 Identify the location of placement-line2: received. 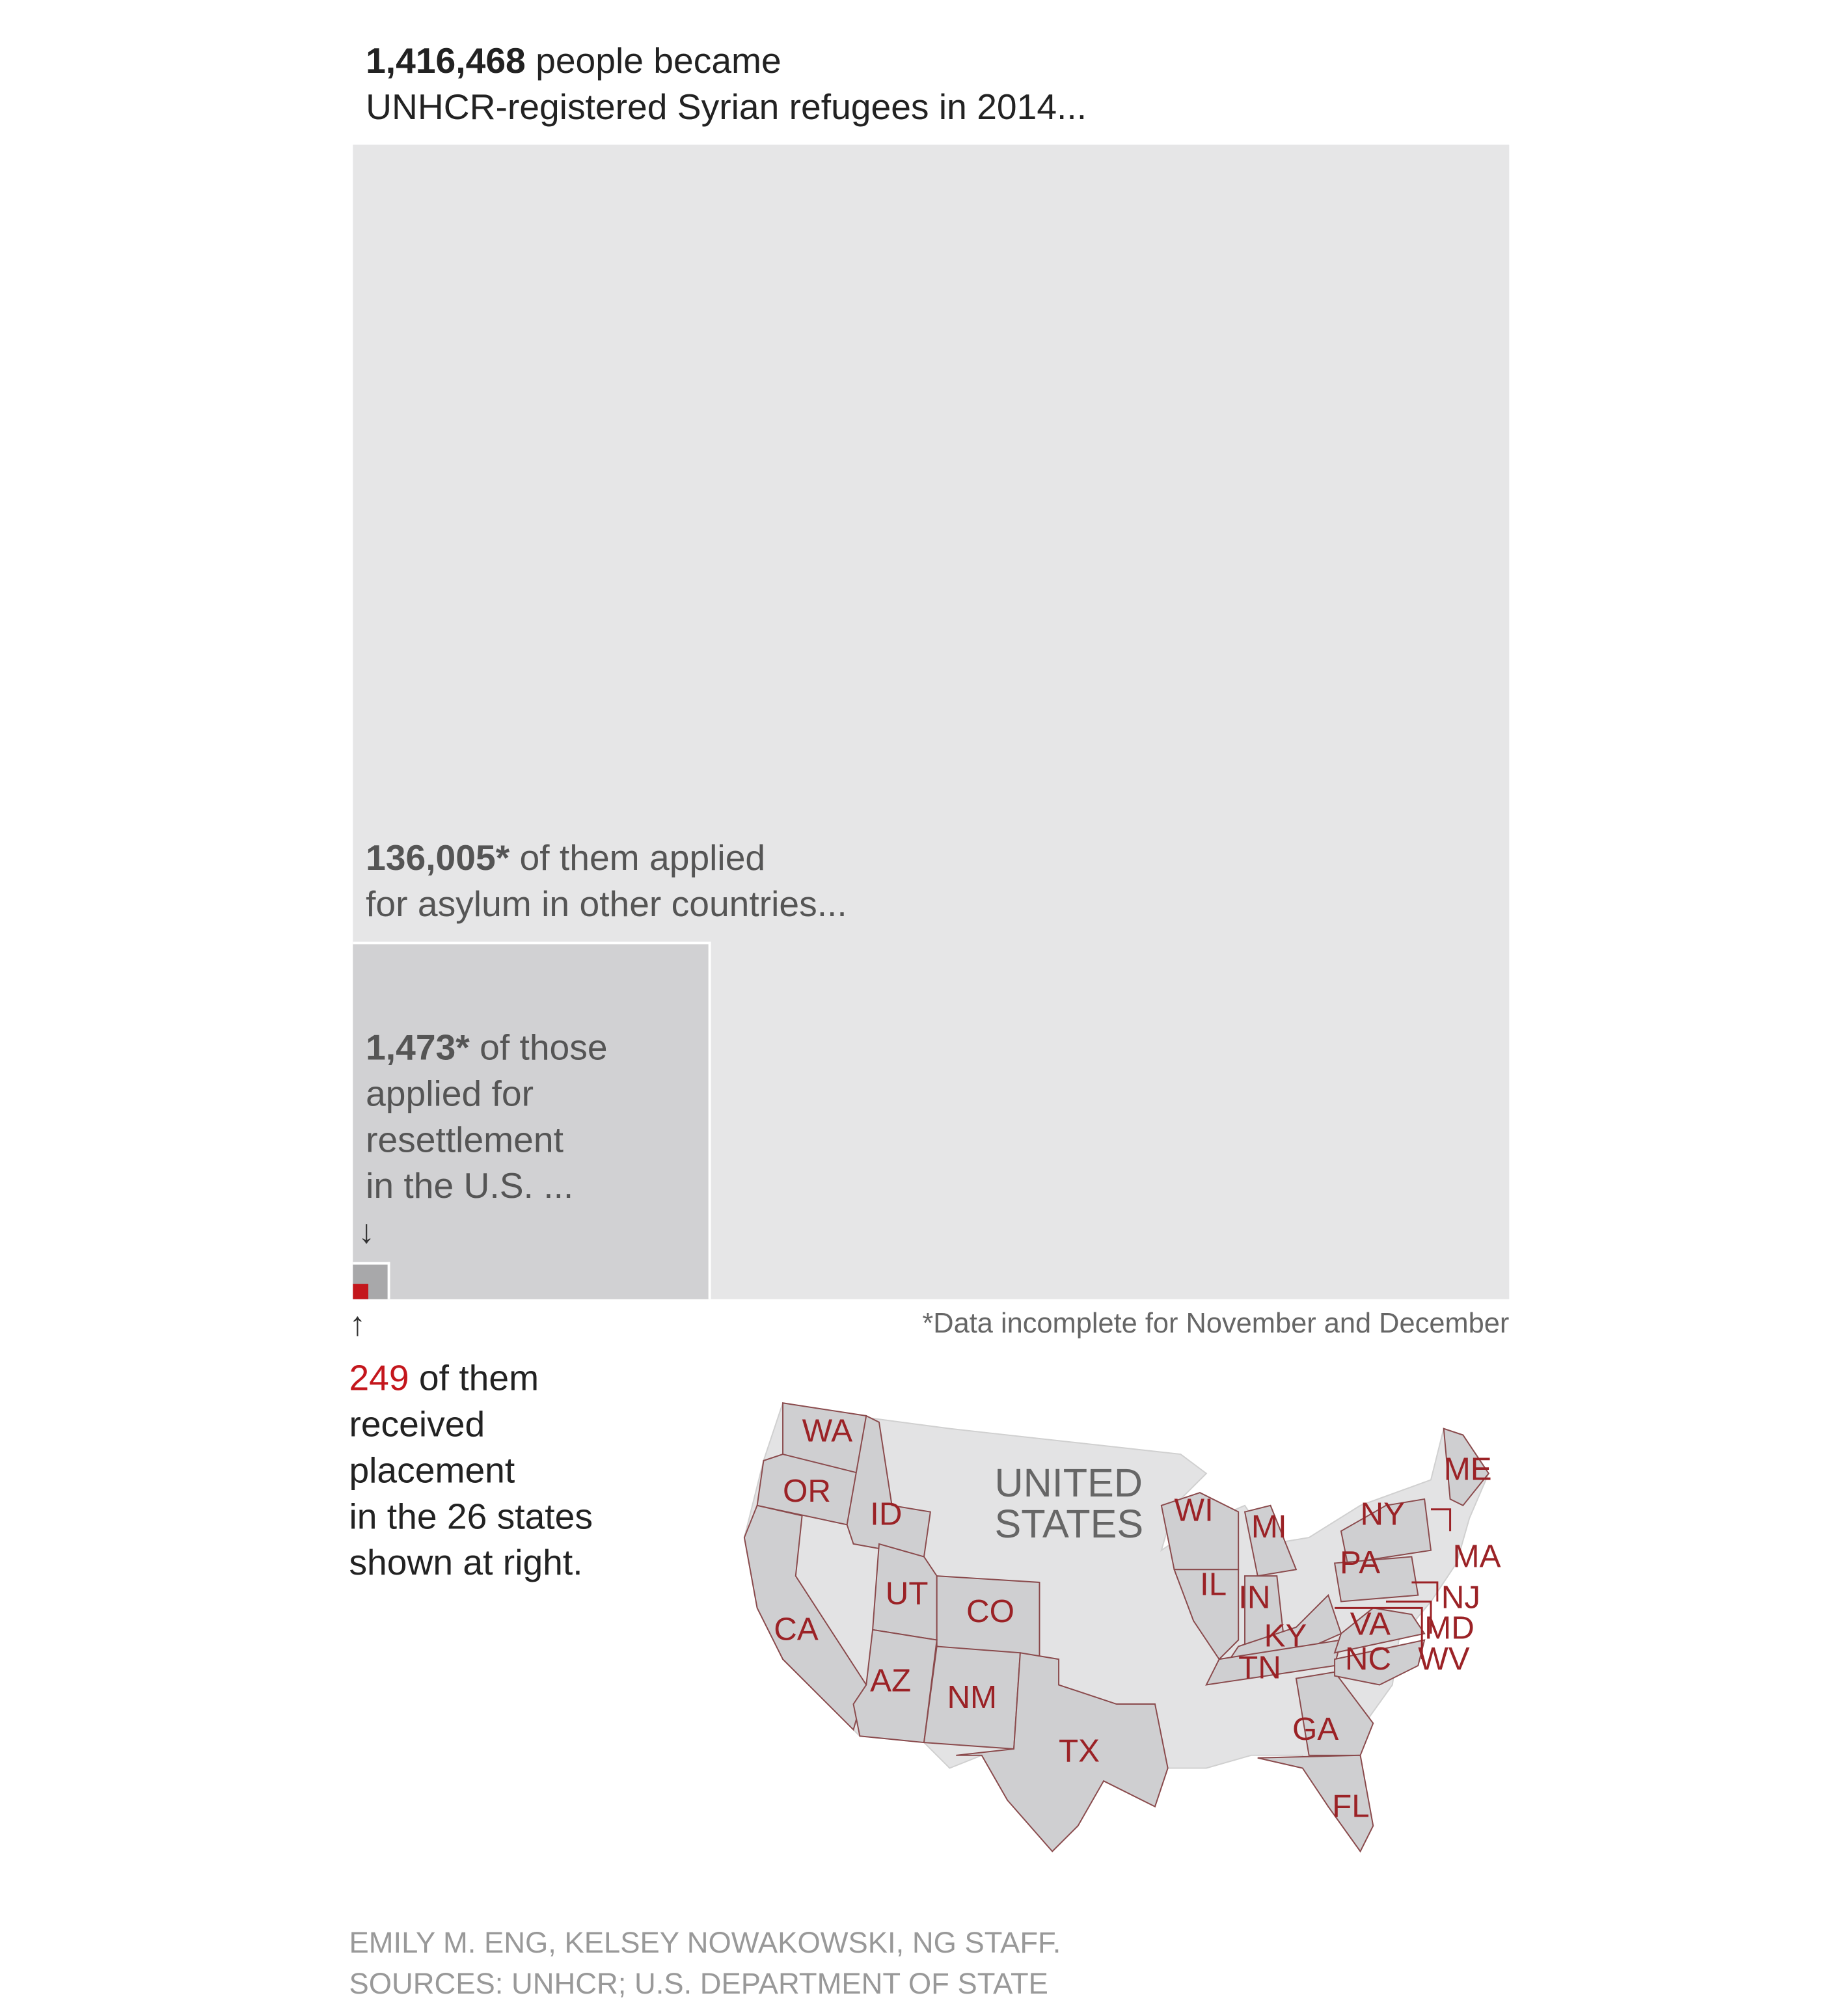
(417, 1424).